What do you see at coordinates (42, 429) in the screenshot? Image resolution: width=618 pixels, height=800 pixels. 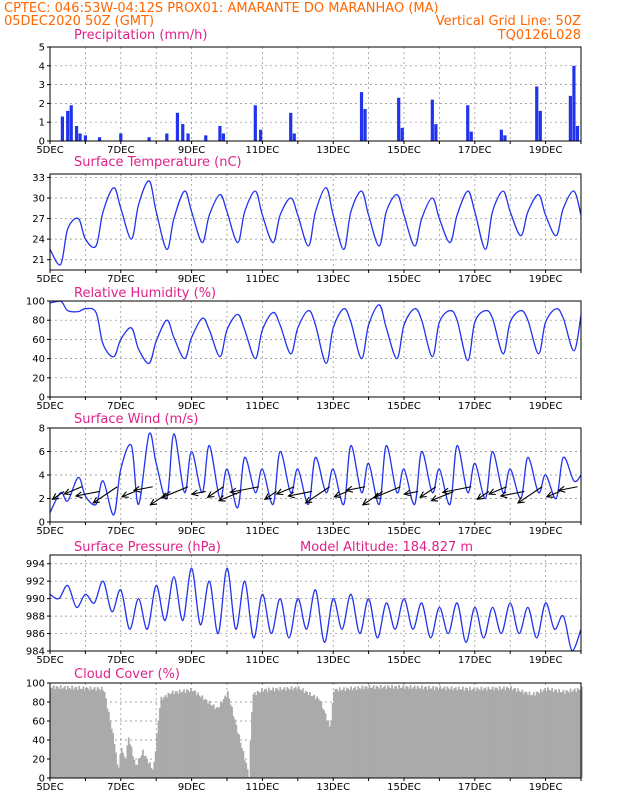 I see `y-tick-label: 8` at bounding box center [42, 429].